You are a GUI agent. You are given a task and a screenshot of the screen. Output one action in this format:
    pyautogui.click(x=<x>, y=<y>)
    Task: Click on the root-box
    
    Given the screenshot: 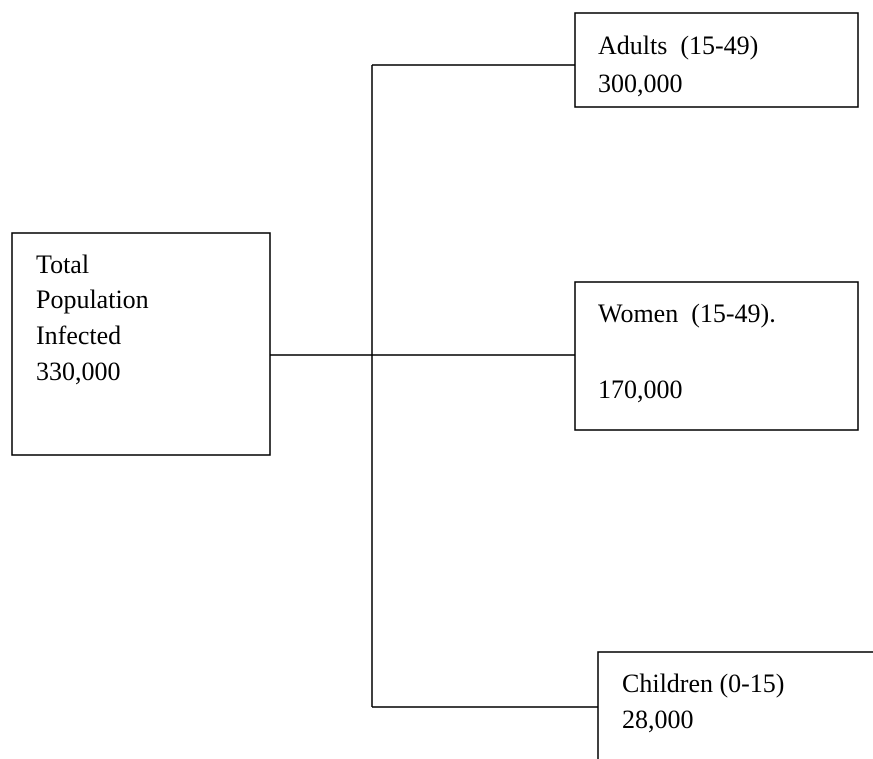 What is the action you would take?
    pyautogui.click(x=141, y=344)
    